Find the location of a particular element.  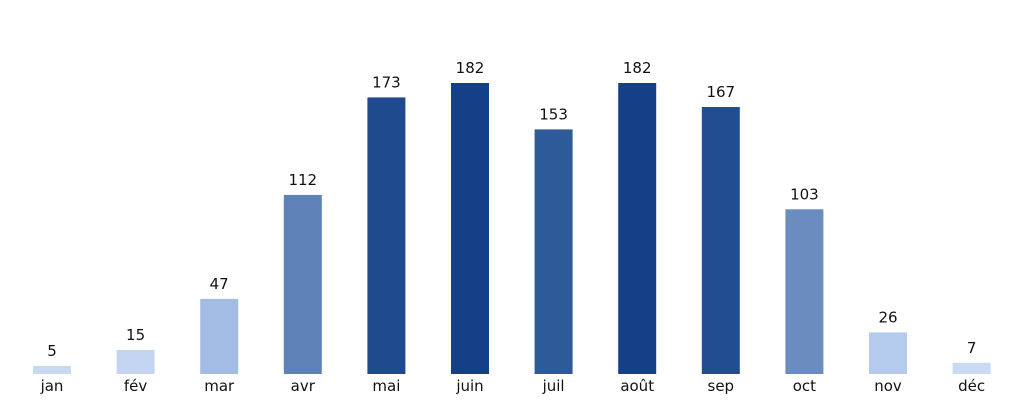

data-label-2: 47 is located at coordinates (219, 284).